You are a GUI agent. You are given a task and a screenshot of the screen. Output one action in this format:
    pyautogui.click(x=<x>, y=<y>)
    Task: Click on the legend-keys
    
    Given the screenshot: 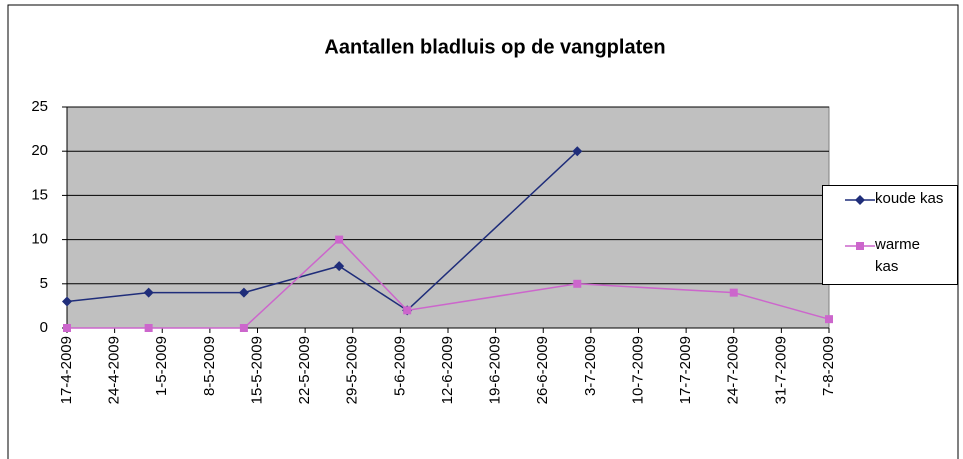 What is the action you would take?
    pyautogui.click(x=860, y=222)
    